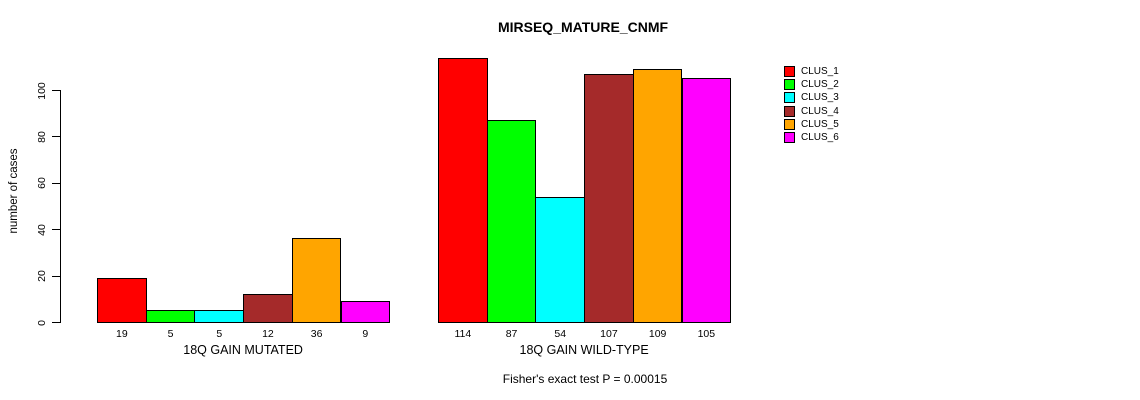 This screenshot has width=1140, height=400. I want to click on legend-entry: CLUS_6, so click(811, 137).